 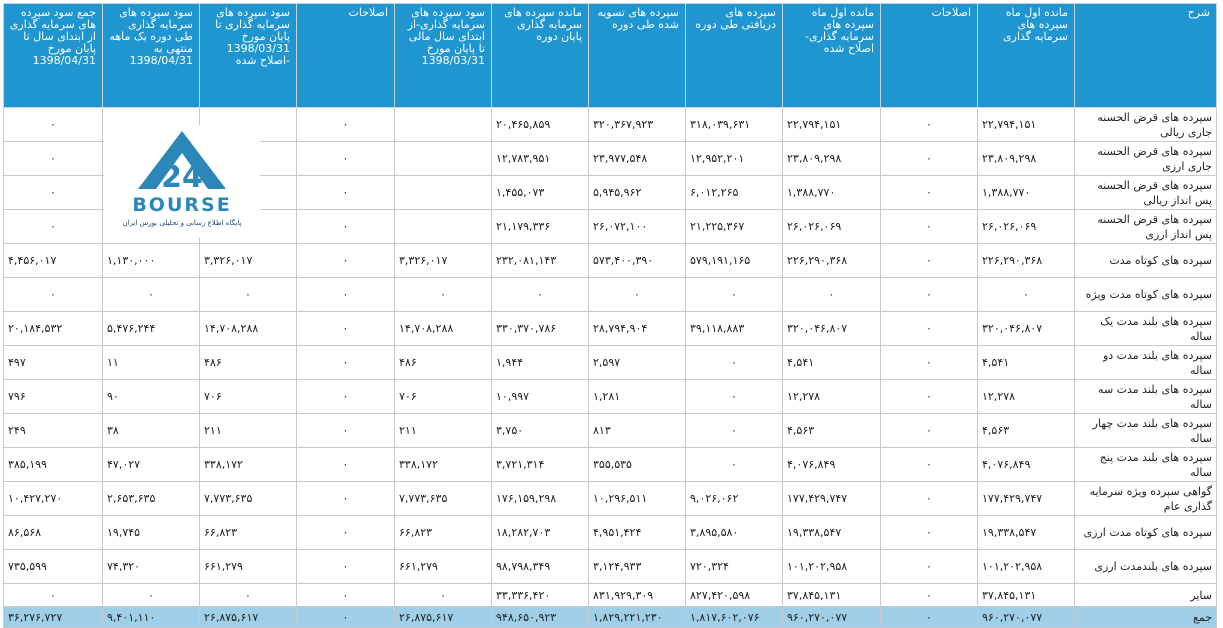 I want to click on table-cell: ۲۳,۸۰۹,۲۹۸, so click(x=1026, y=158).